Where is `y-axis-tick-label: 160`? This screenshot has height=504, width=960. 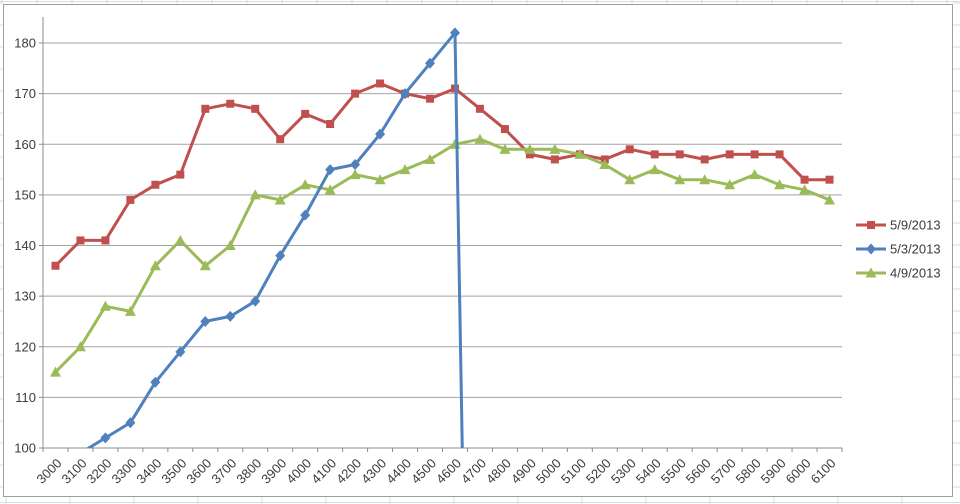
y-axis-tick-label: 160 is located at coordinates (25, 144).